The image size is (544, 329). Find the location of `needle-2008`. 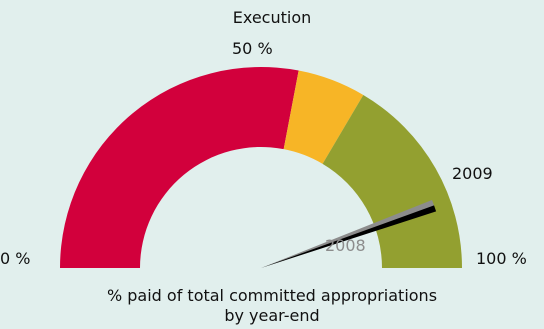

needle-2008 is located at coordinates (348, 233).